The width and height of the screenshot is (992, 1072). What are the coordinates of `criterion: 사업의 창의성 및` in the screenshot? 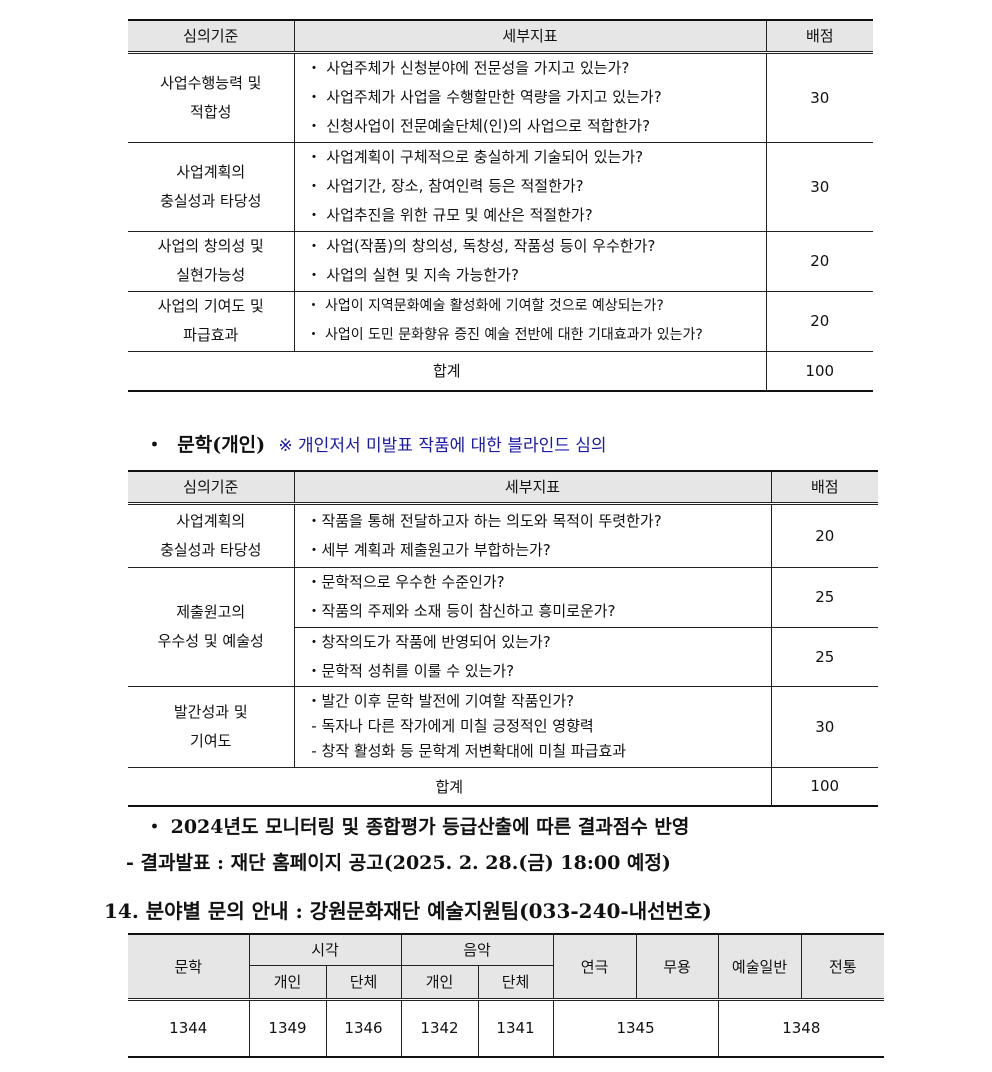 It's located at (210, 246).